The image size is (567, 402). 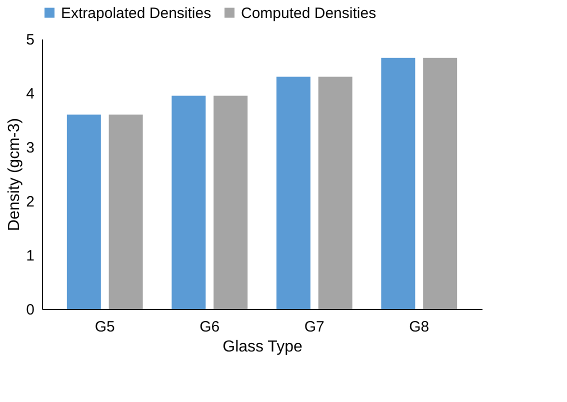 I want to click on x-tick-label: G5, so click(x=104, y=327).